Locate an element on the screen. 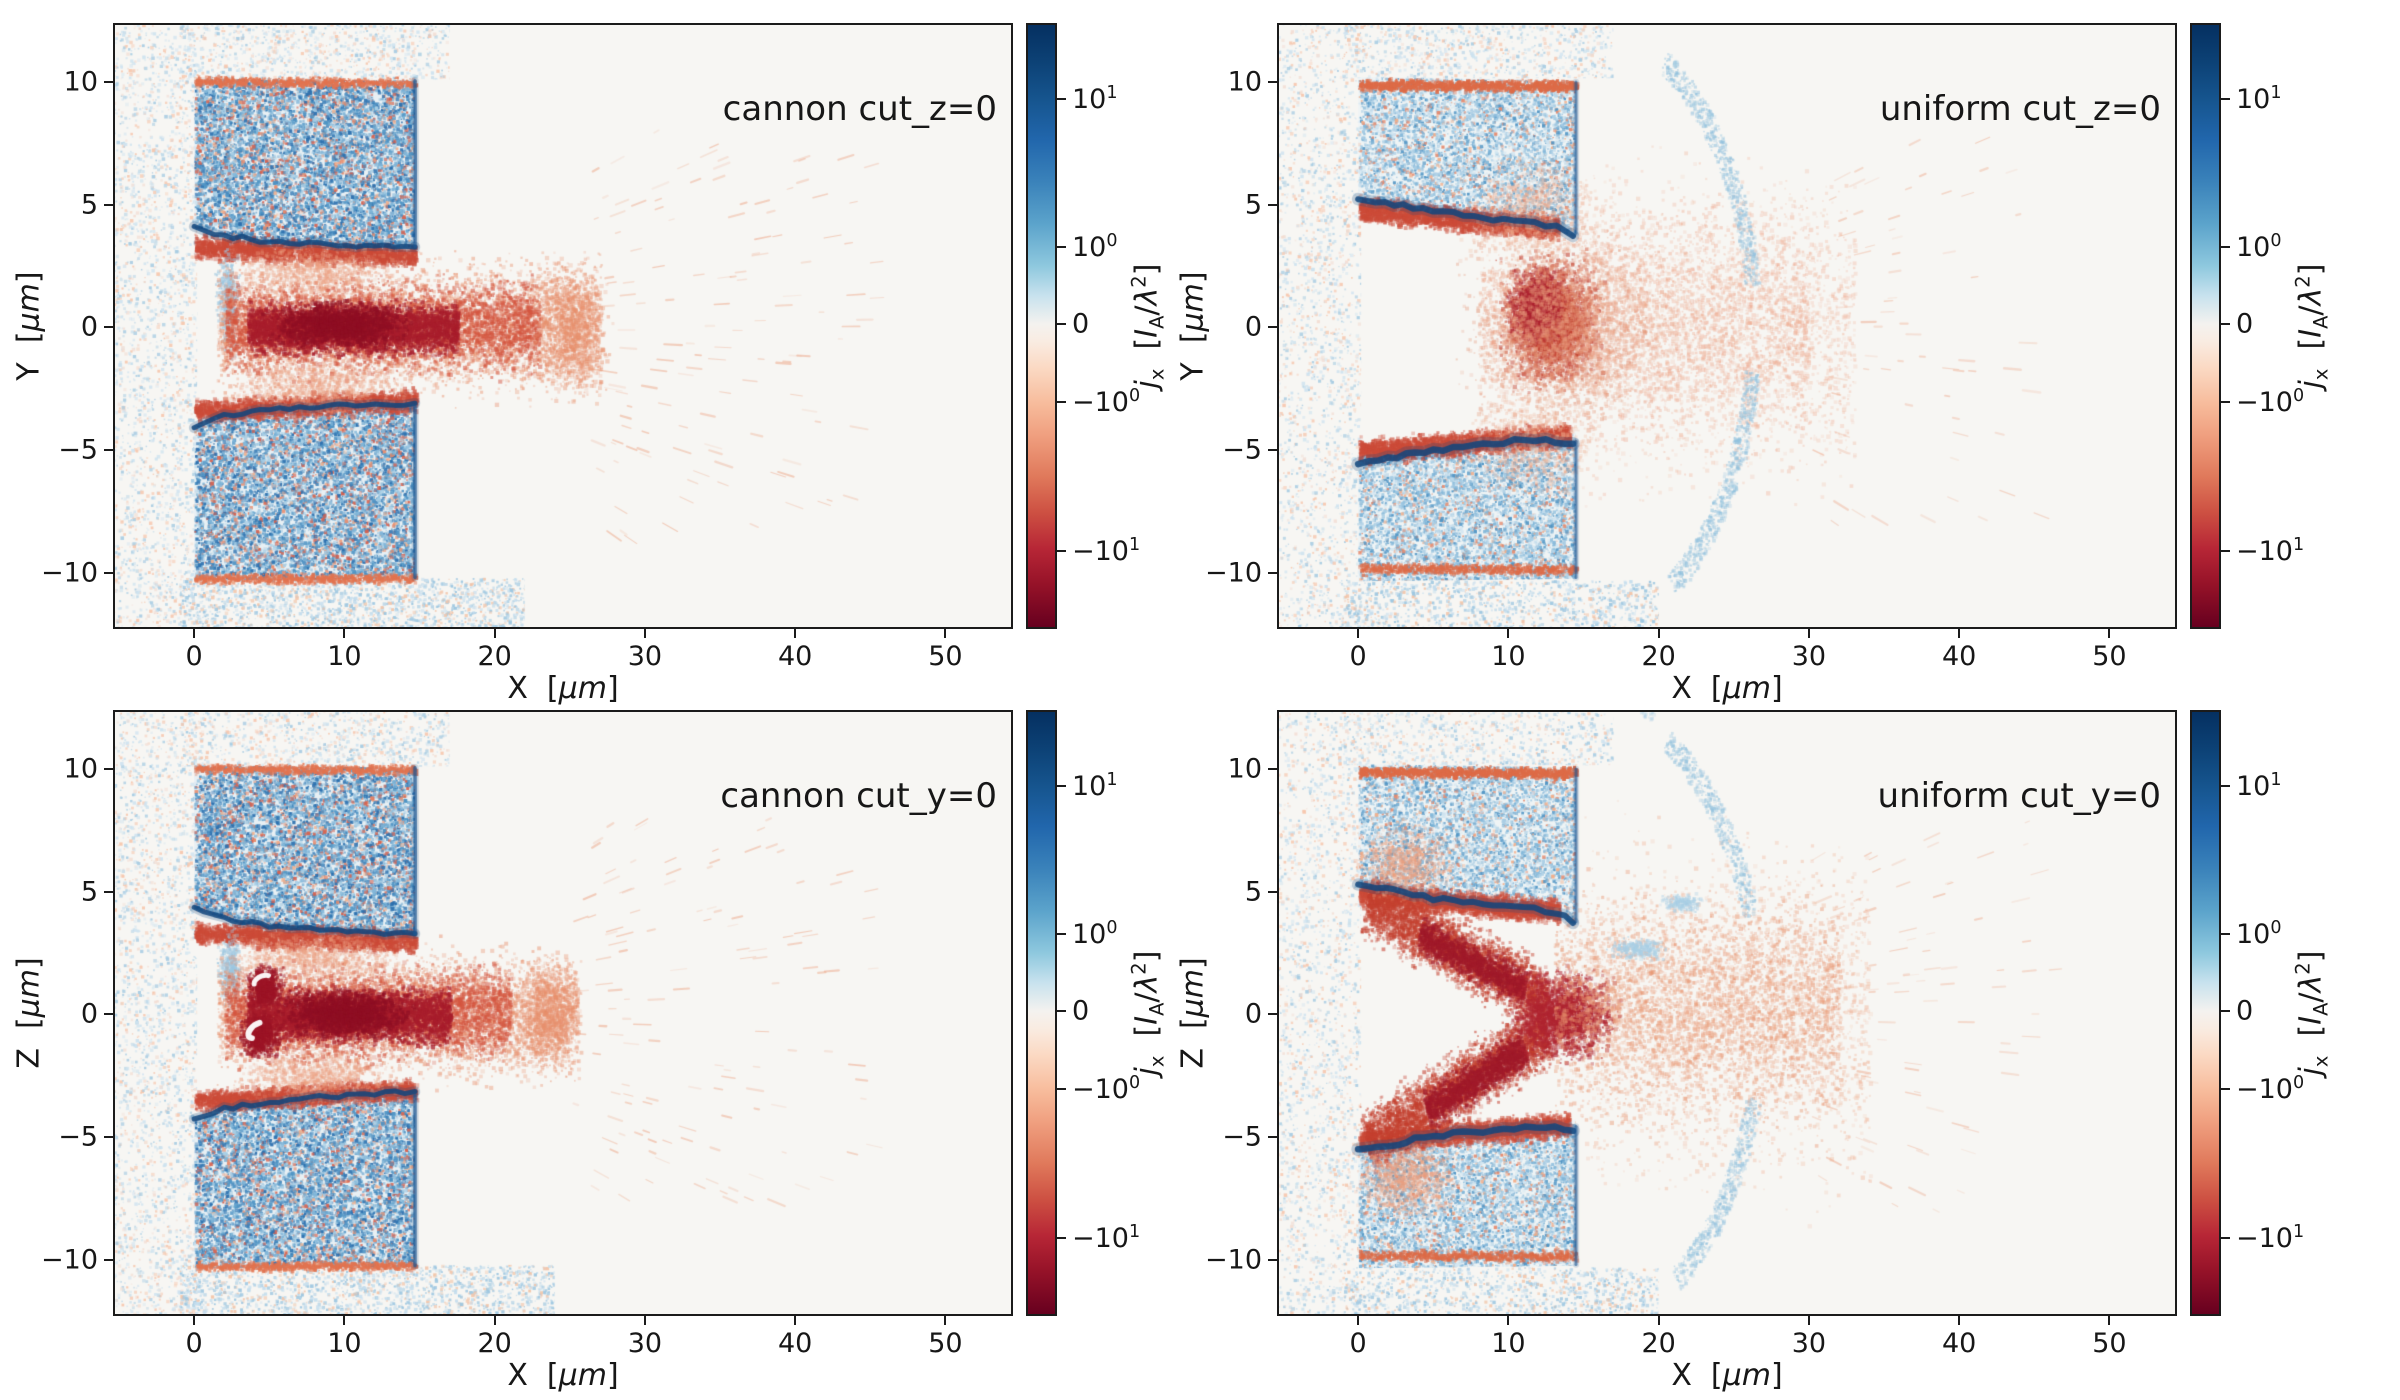 The image size is (2400, 1400). y-tick-label: −5 is located at coordinates (1242, 1137).